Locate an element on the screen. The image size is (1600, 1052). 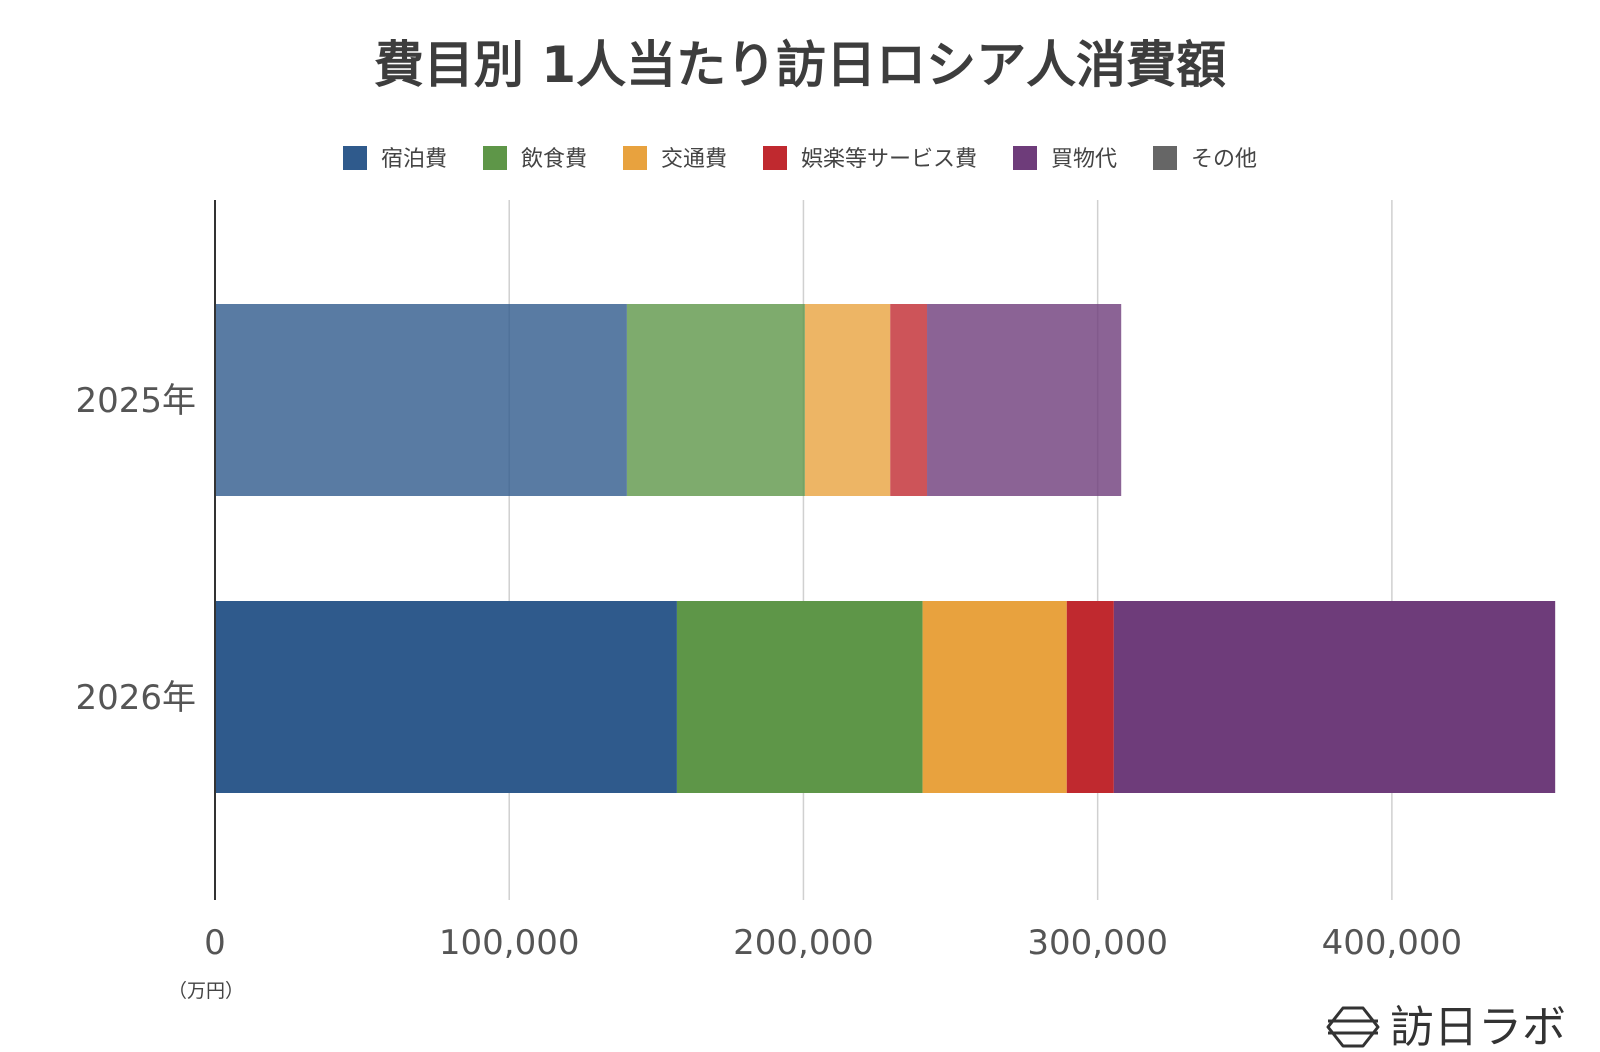
legend-item: その他 is located at coordinates (1205, 159).